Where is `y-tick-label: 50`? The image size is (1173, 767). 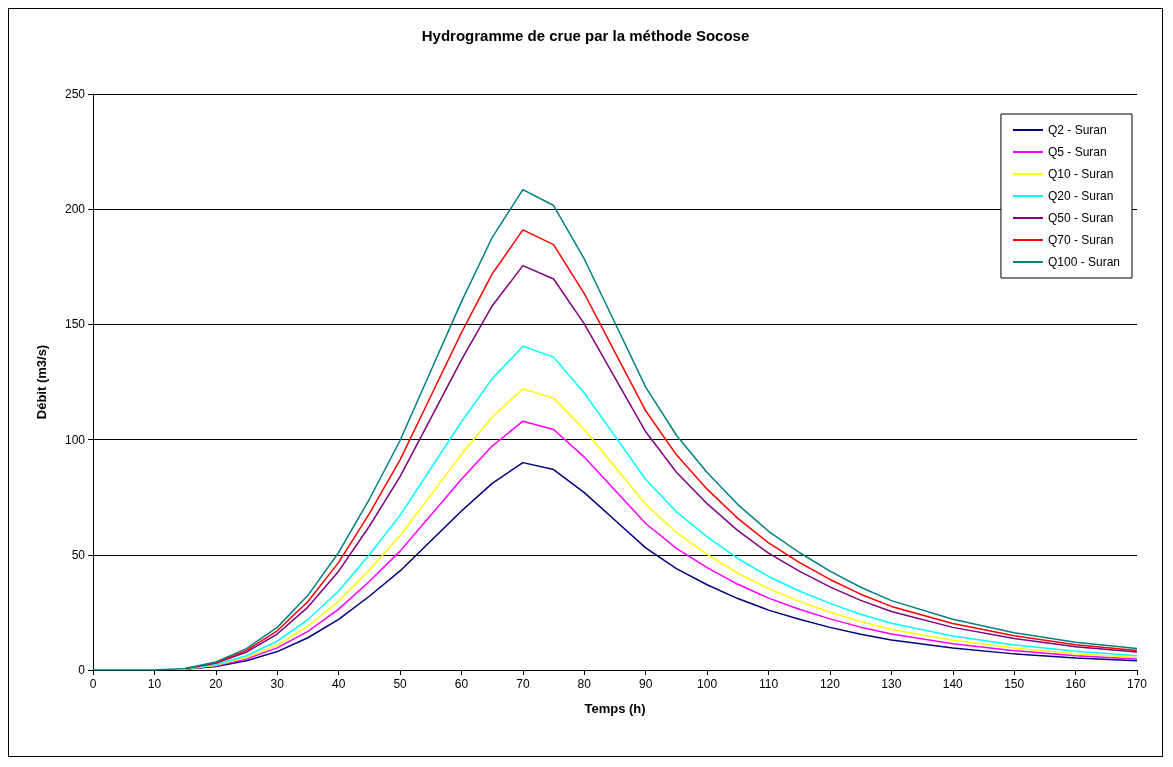
y-tick-label: 50 is located at coordinates (78, 554).